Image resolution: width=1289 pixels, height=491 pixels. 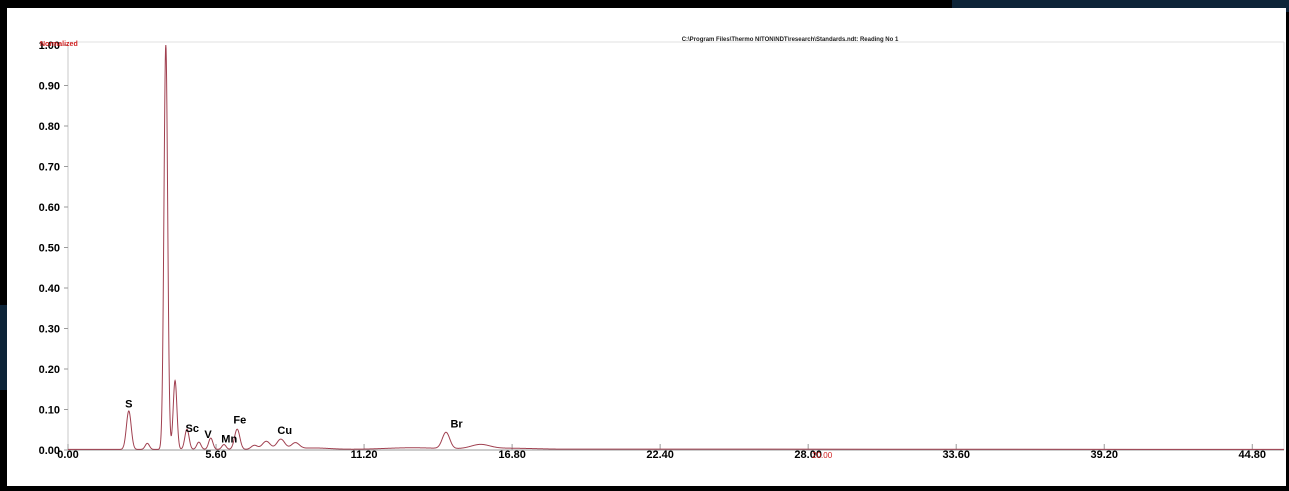 I want to click on x-tick-label: 22.40, so click(x=660, y=455).